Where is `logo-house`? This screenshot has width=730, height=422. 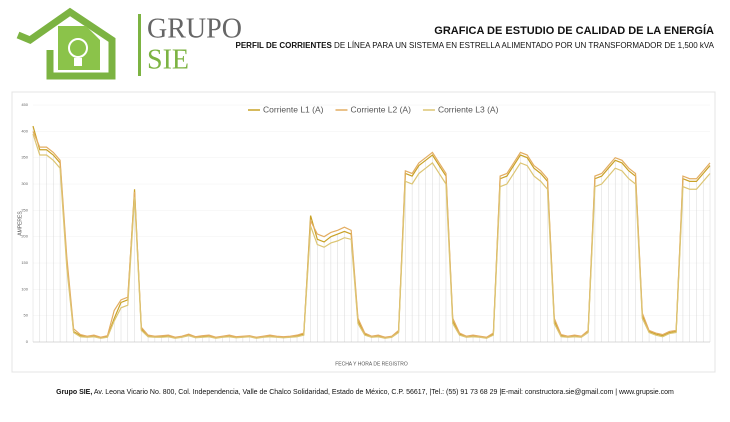
logo-house is located at coordinates (66, 43).